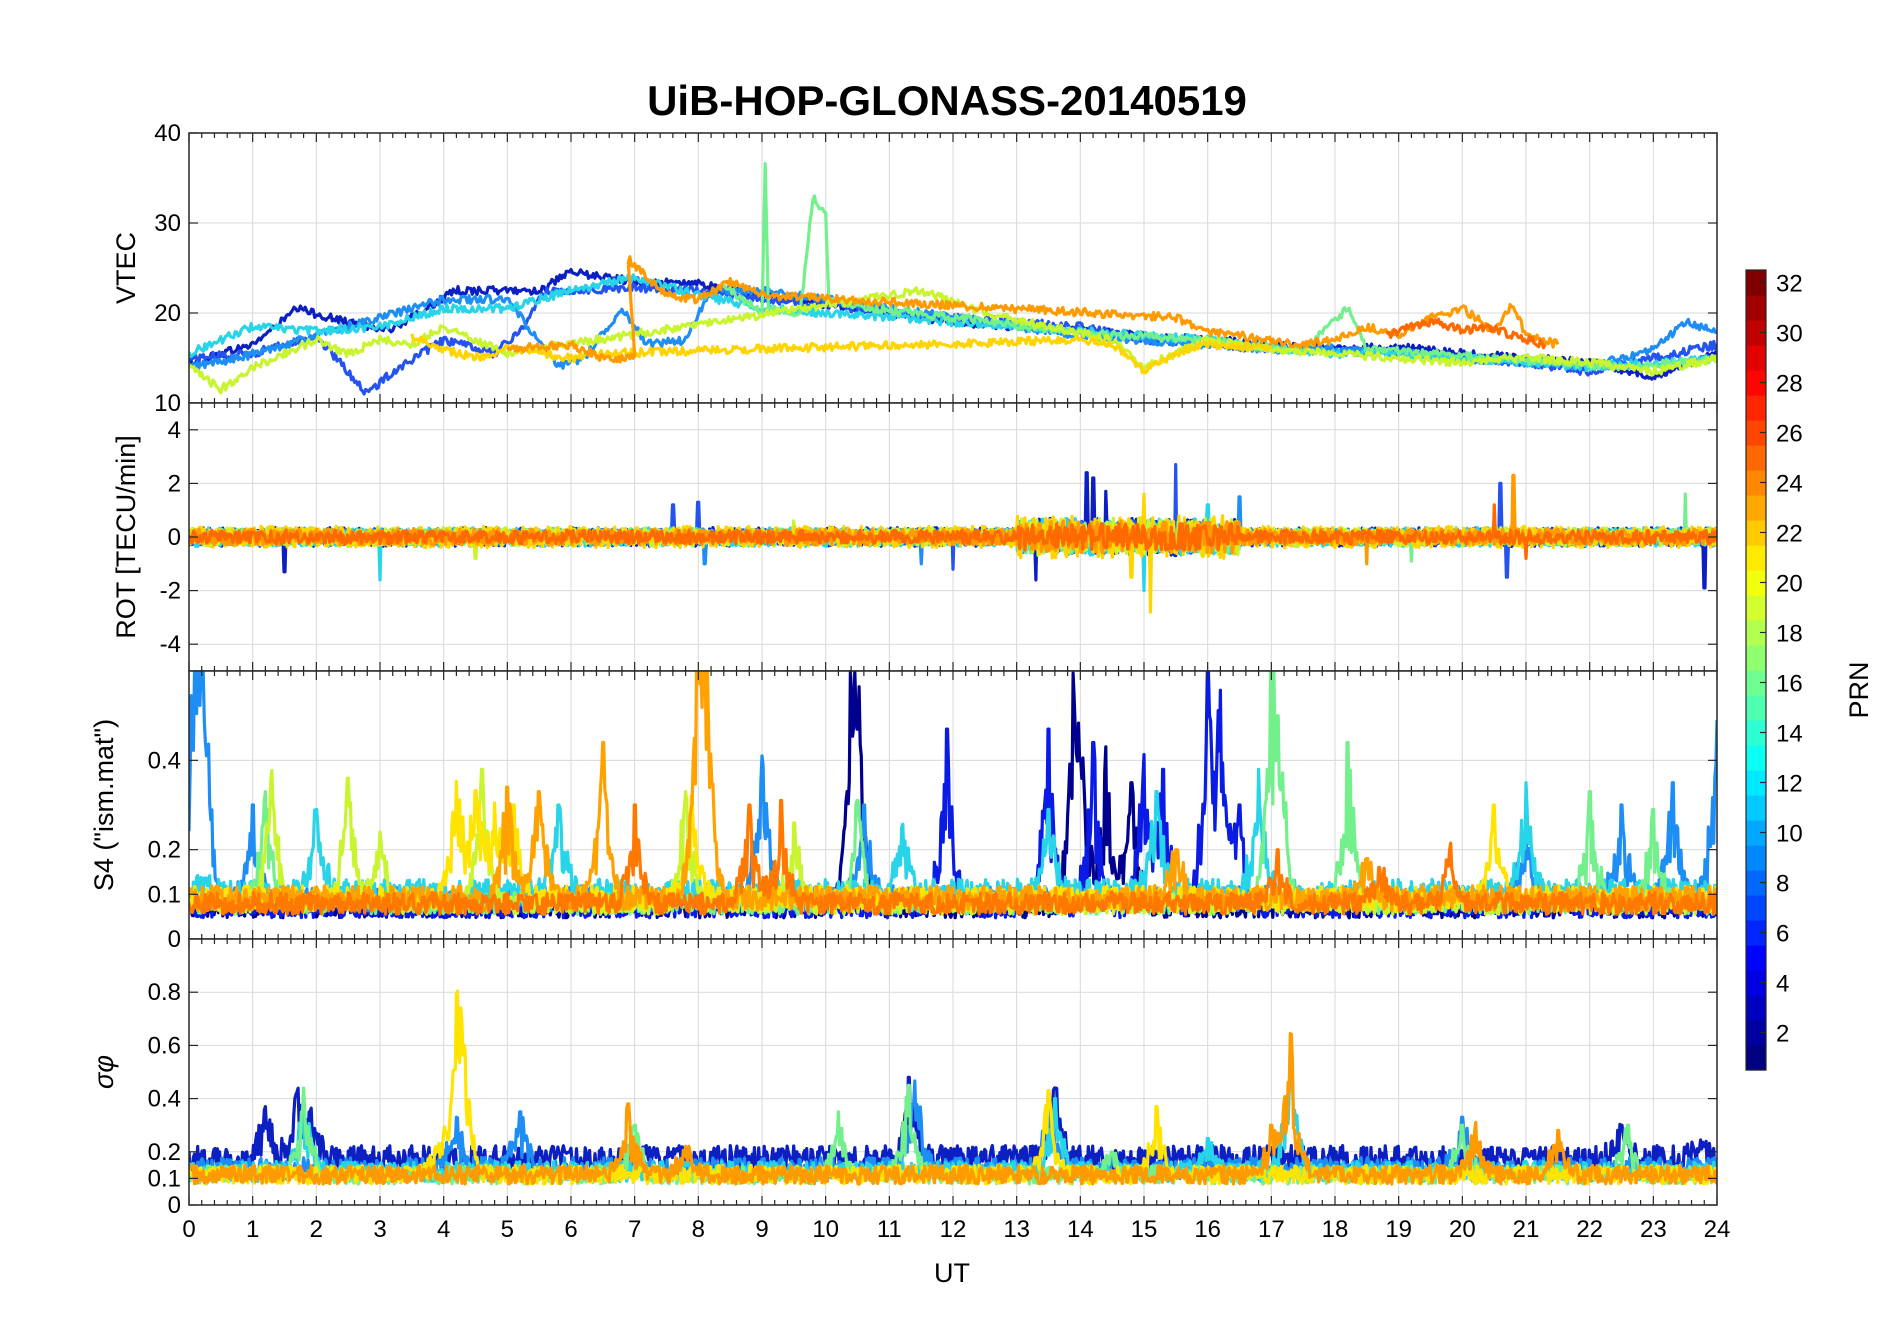  I want to click on x-tick-label: 23, so click(1653, 1229).